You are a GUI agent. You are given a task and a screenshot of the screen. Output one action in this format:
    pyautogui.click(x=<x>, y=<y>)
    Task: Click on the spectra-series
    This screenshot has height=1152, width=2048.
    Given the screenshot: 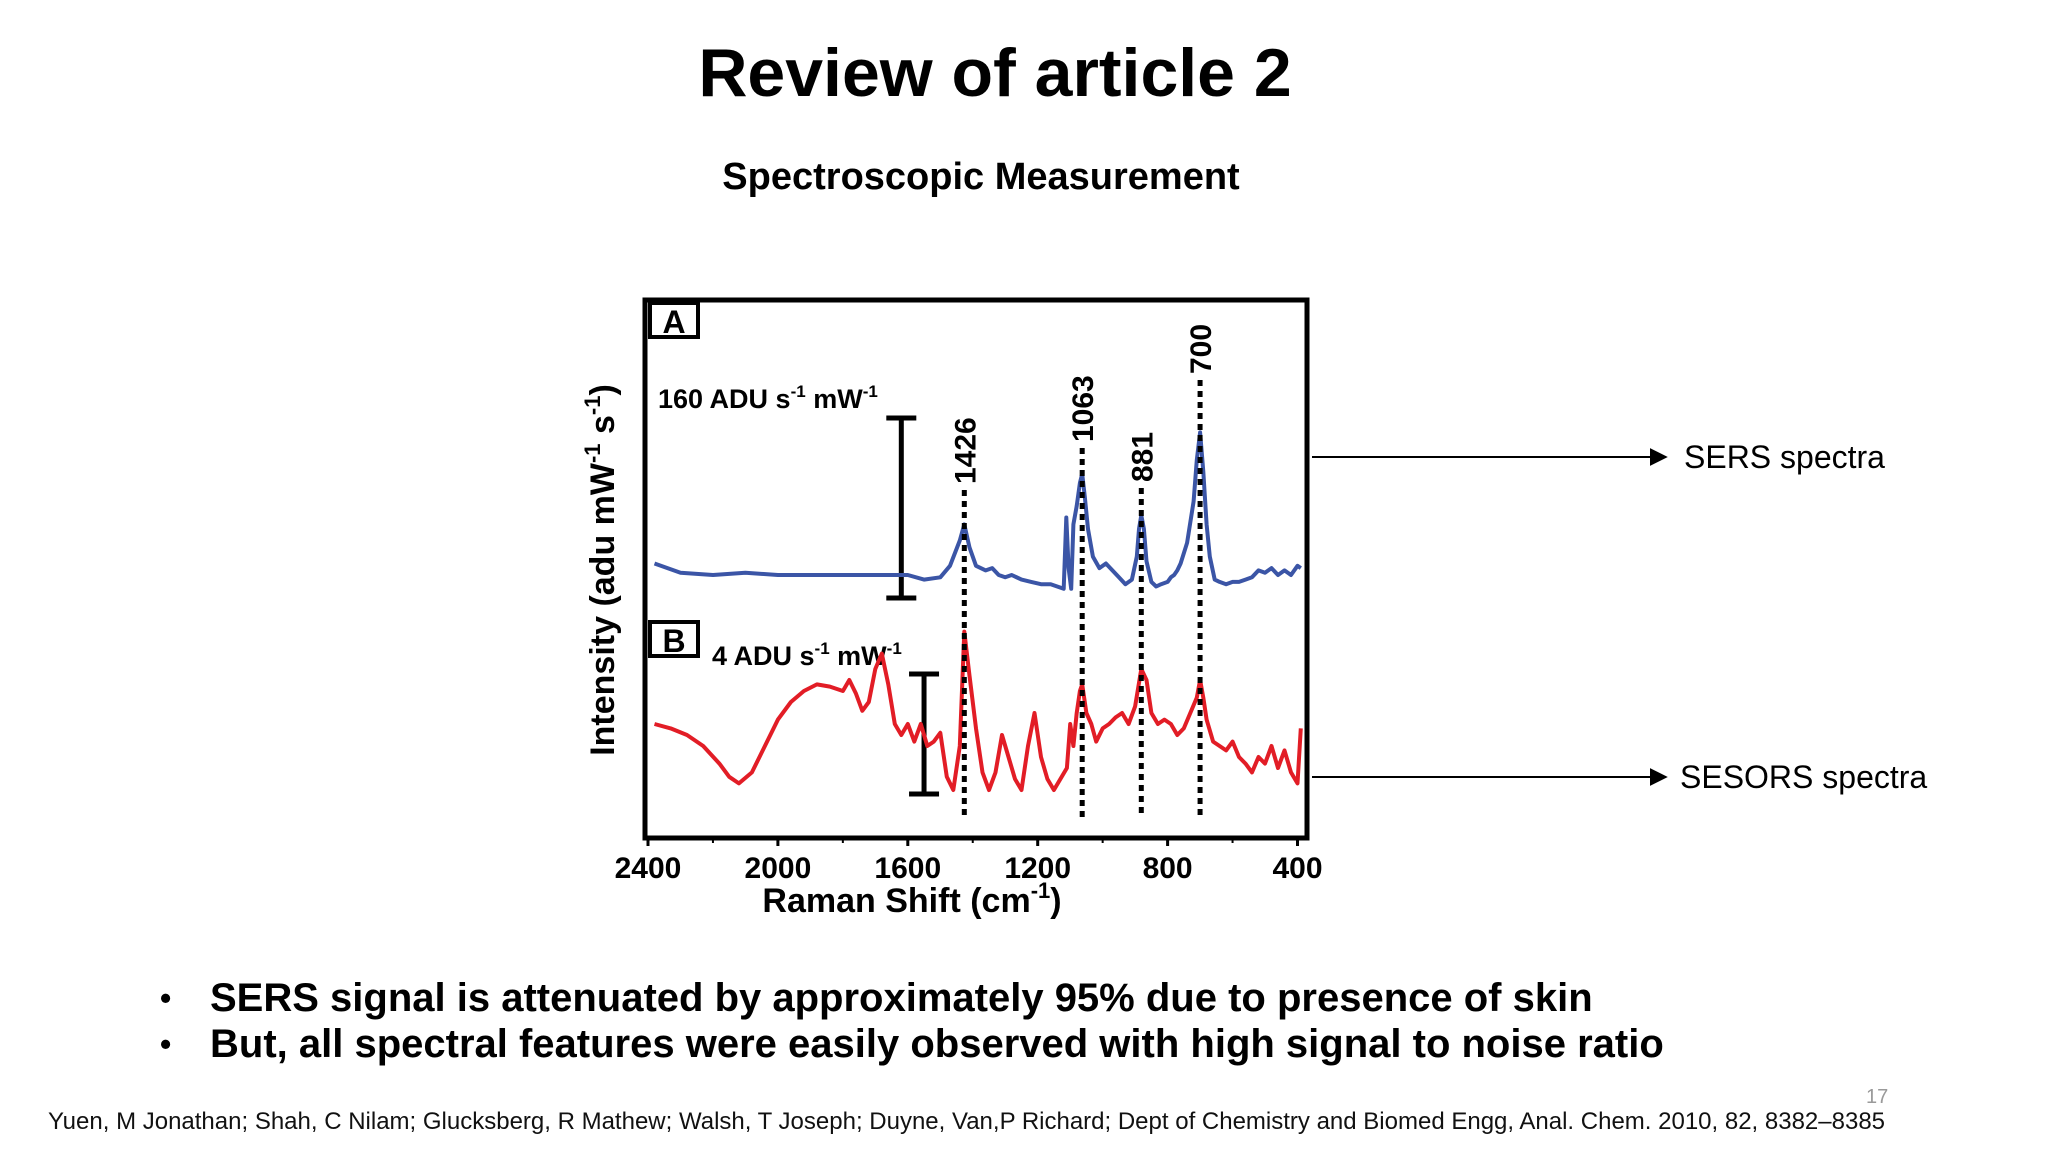 What is the action you would take?
    pyautogui.click(x=978, y=611)
    